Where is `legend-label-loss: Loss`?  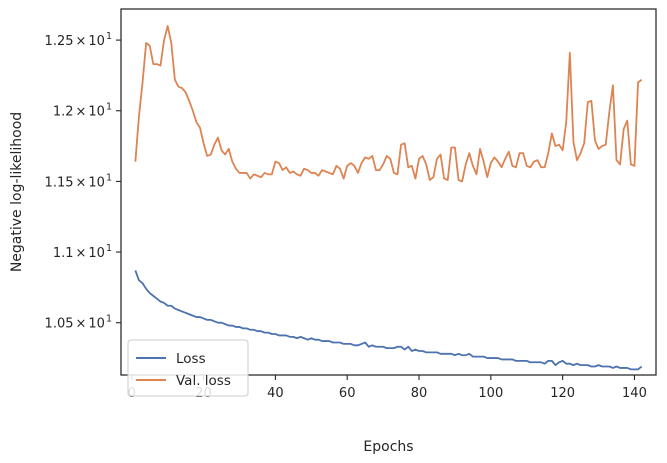 legend-label-loss: Loss is located at coordinates (191, 359).